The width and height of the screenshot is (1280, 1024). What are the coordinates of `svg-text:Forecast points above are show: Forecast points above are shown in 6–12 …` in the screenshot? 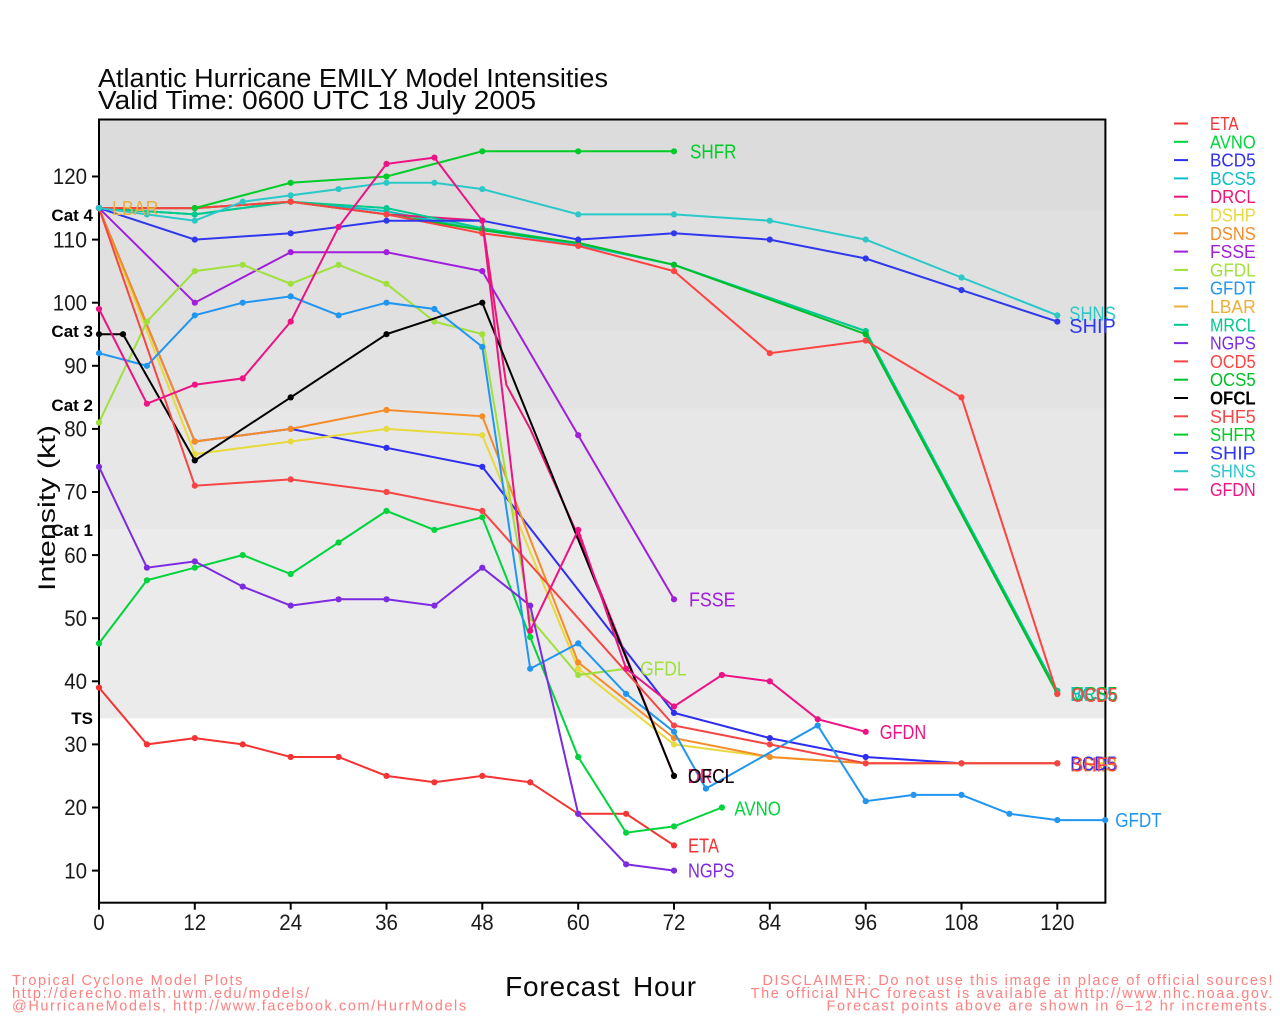 It's located at (1050, 1007).